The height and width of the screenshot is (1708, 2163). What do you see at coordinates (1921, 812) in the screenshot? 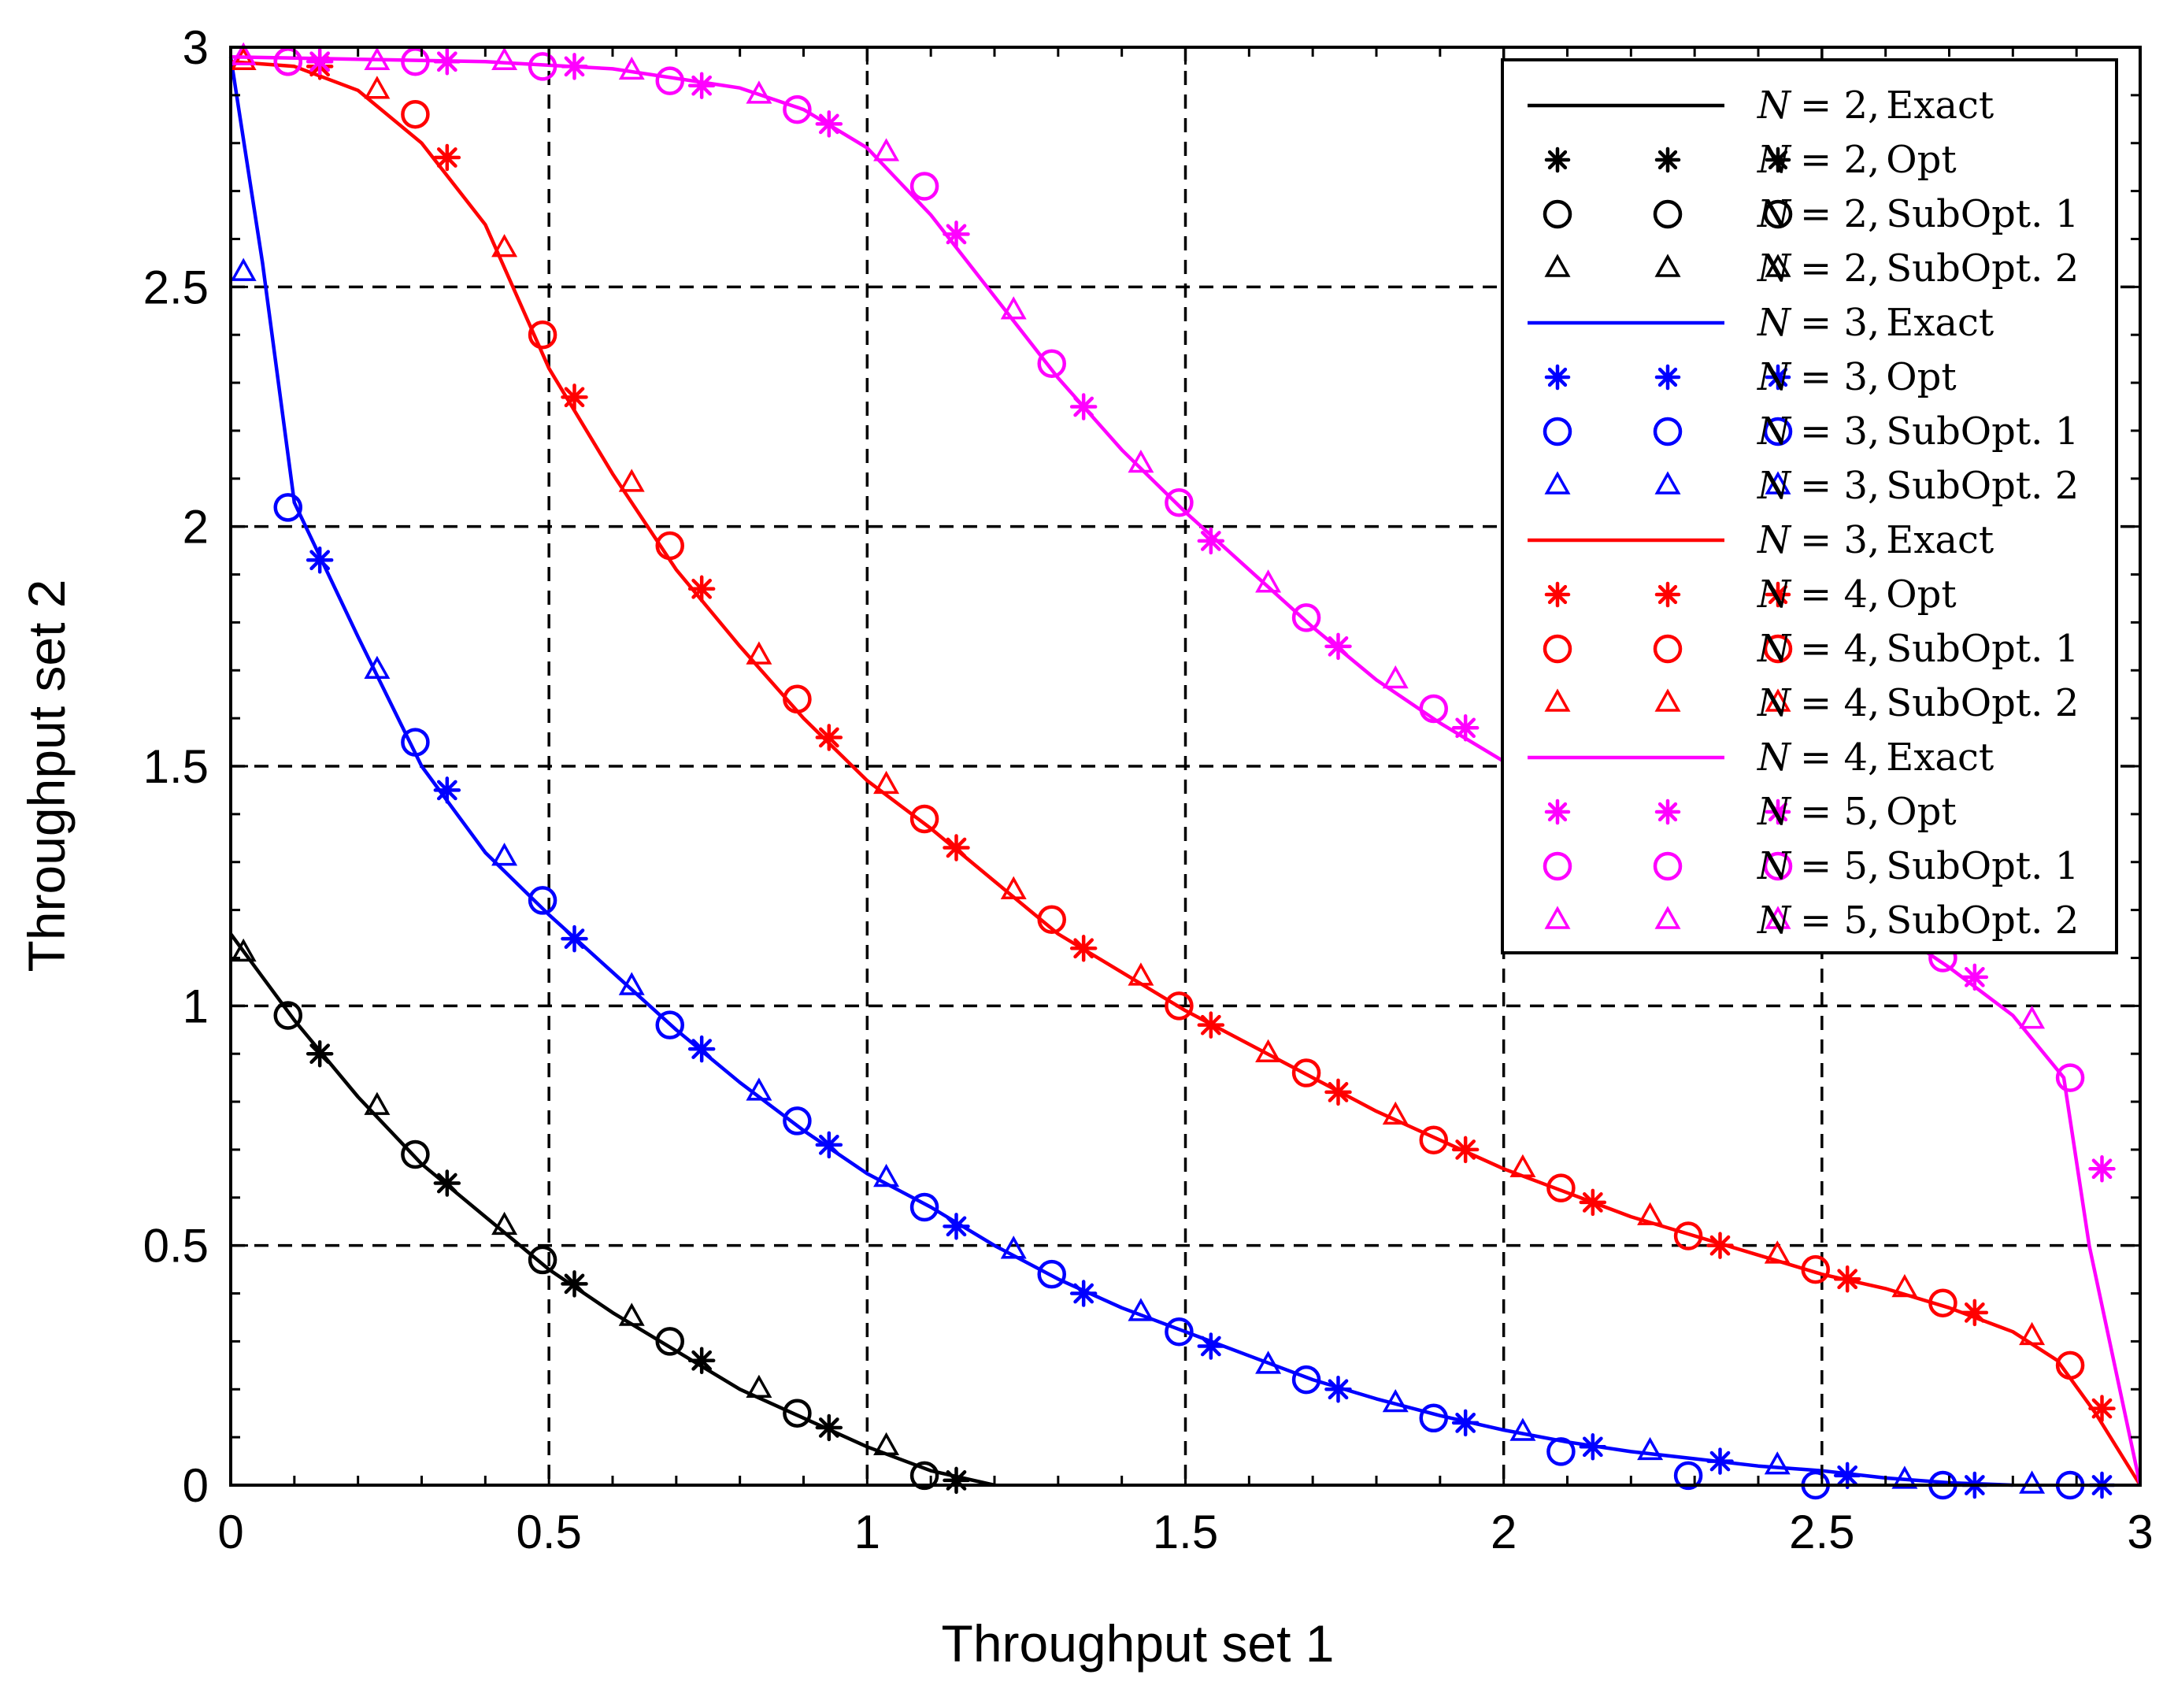
I see `legend-text-label: Opt` at bounding box center [1921, 812].